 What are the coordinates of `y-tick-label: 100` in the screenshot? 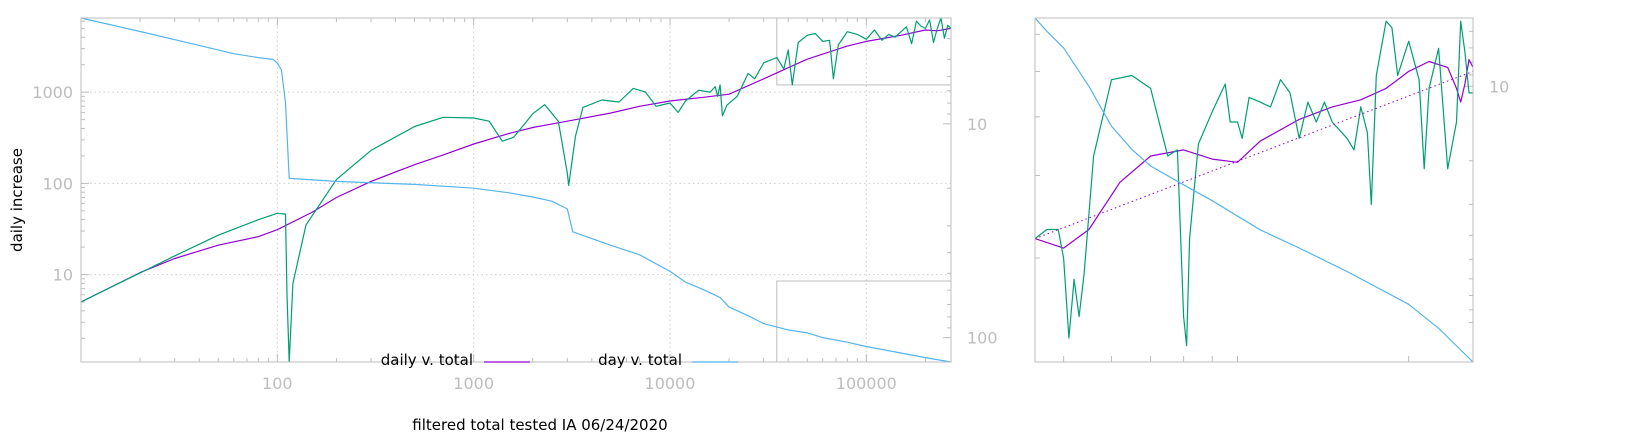 It's located at (57, 183).